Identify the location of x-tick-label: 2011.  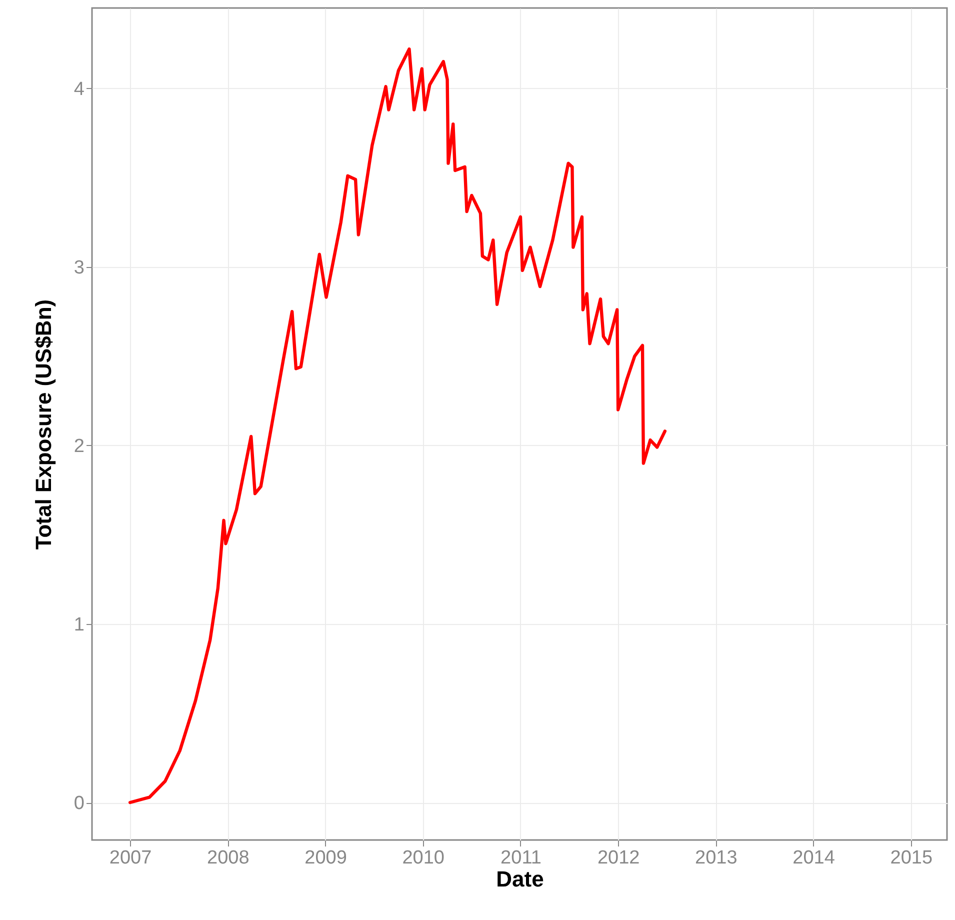
(521, 858).